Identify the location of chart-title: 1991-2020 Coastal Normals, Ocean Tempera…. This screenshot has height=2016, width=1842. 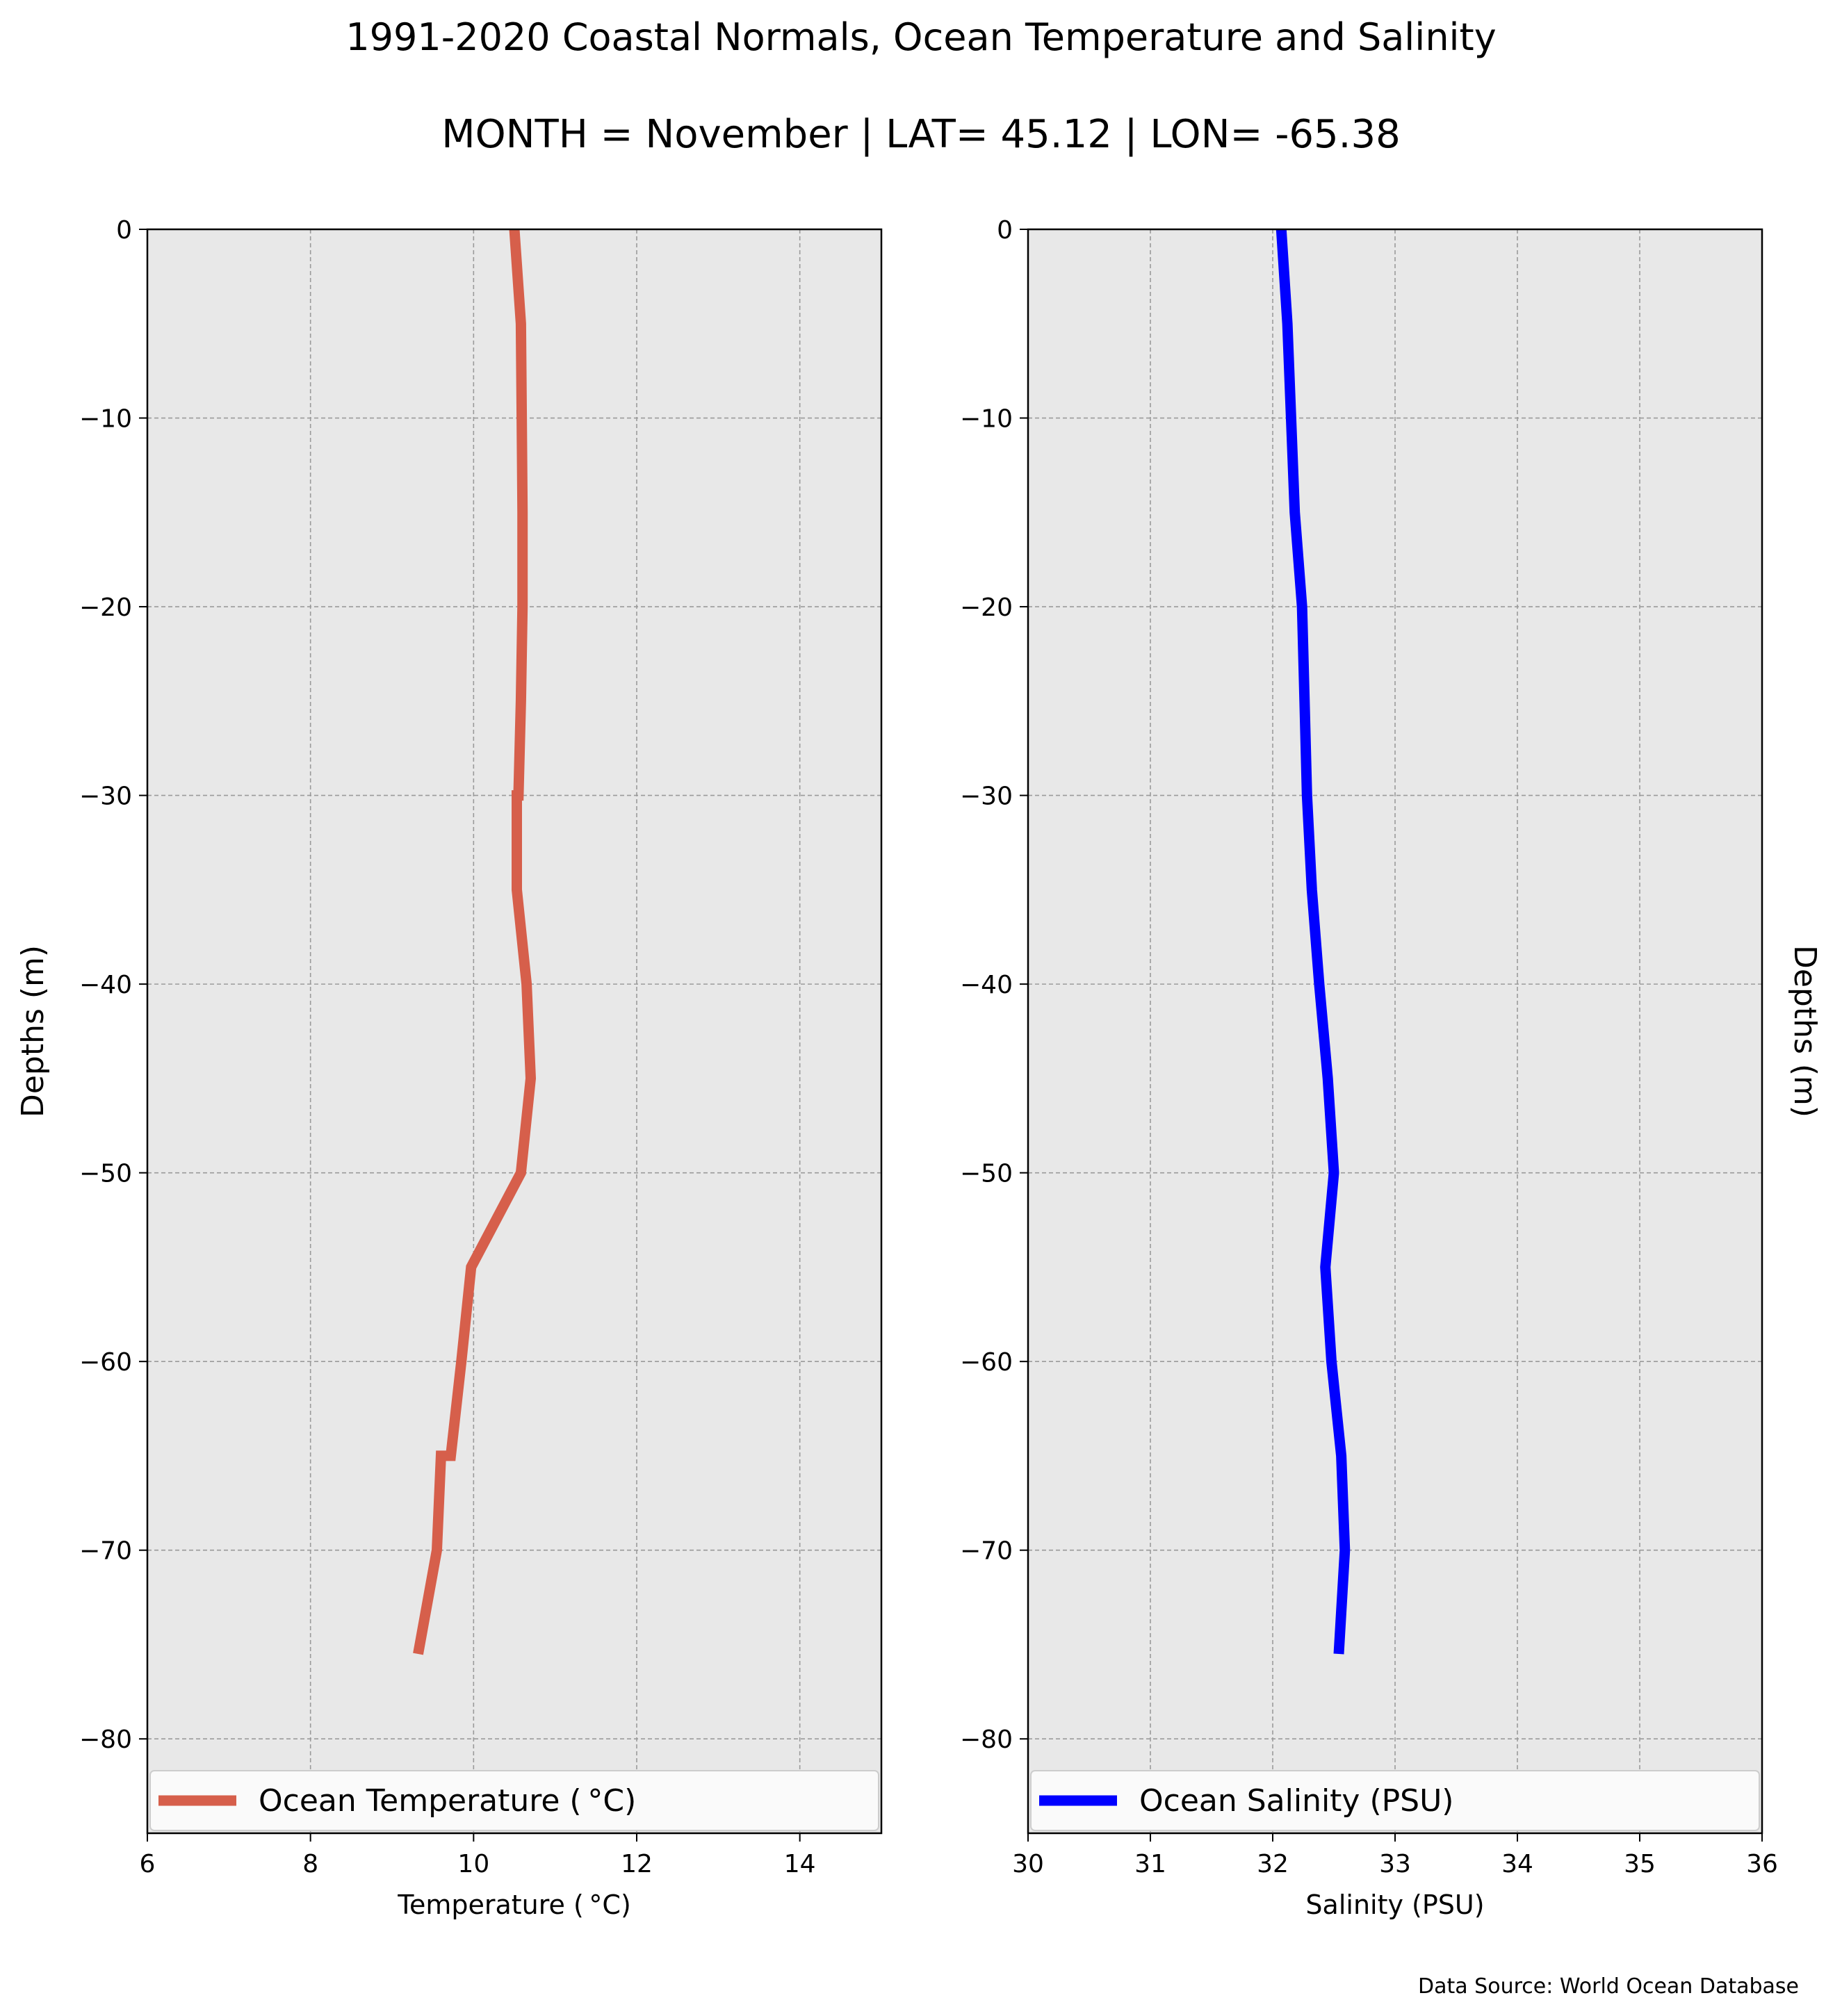
(920, 37).